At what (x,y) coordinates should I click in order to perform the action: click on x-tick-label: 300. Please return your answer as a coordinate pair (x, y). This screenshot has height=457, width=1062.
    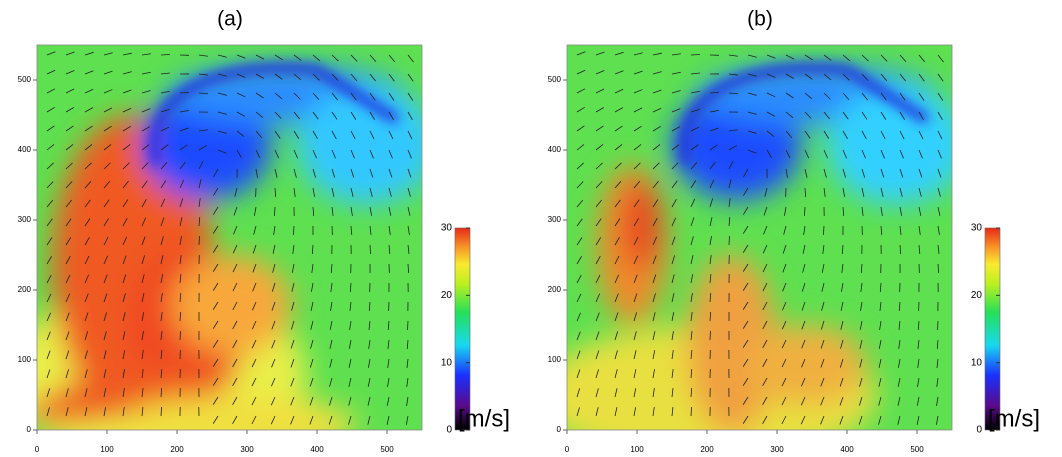
    Looking at the image, I should click on (247, 449).